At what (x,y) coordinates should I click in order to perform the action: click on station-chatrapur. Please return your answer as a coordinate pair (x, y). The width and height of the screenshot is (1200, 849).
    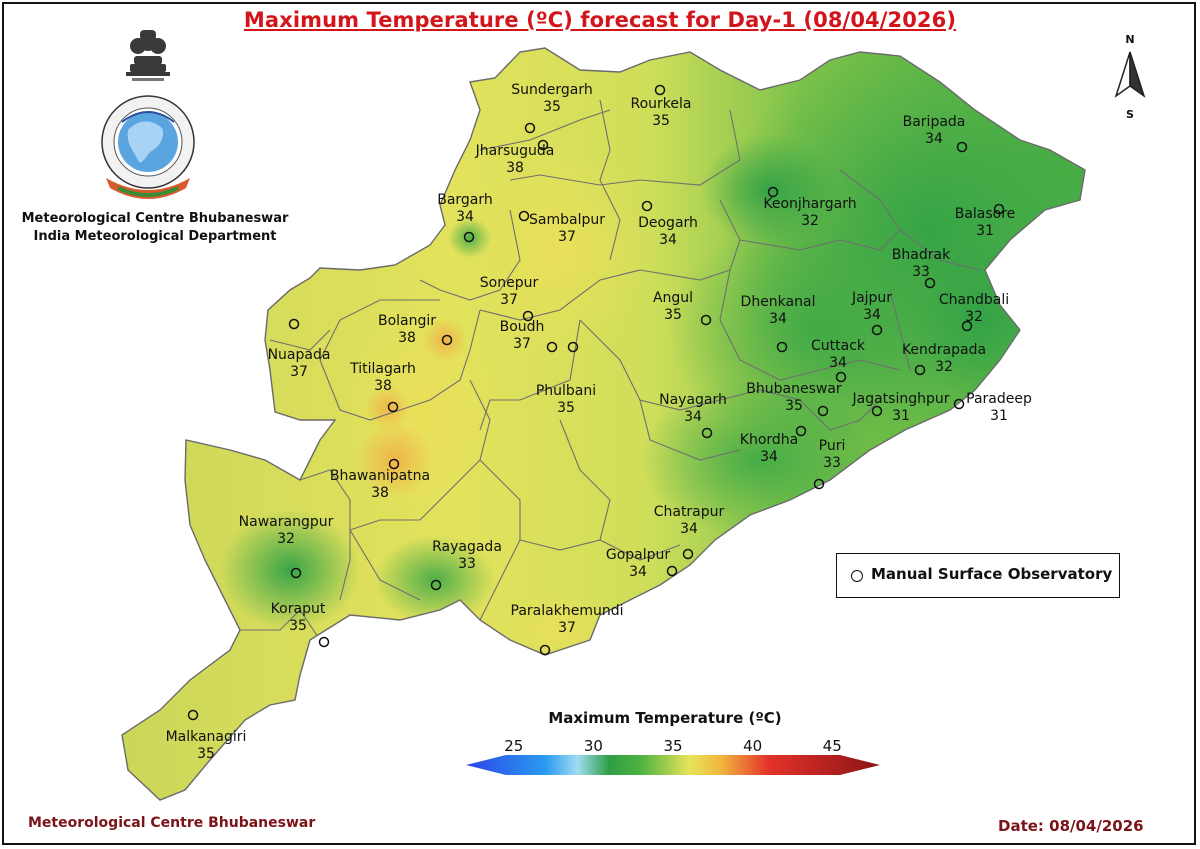
    Looking at the image, I should click on (688, 554).